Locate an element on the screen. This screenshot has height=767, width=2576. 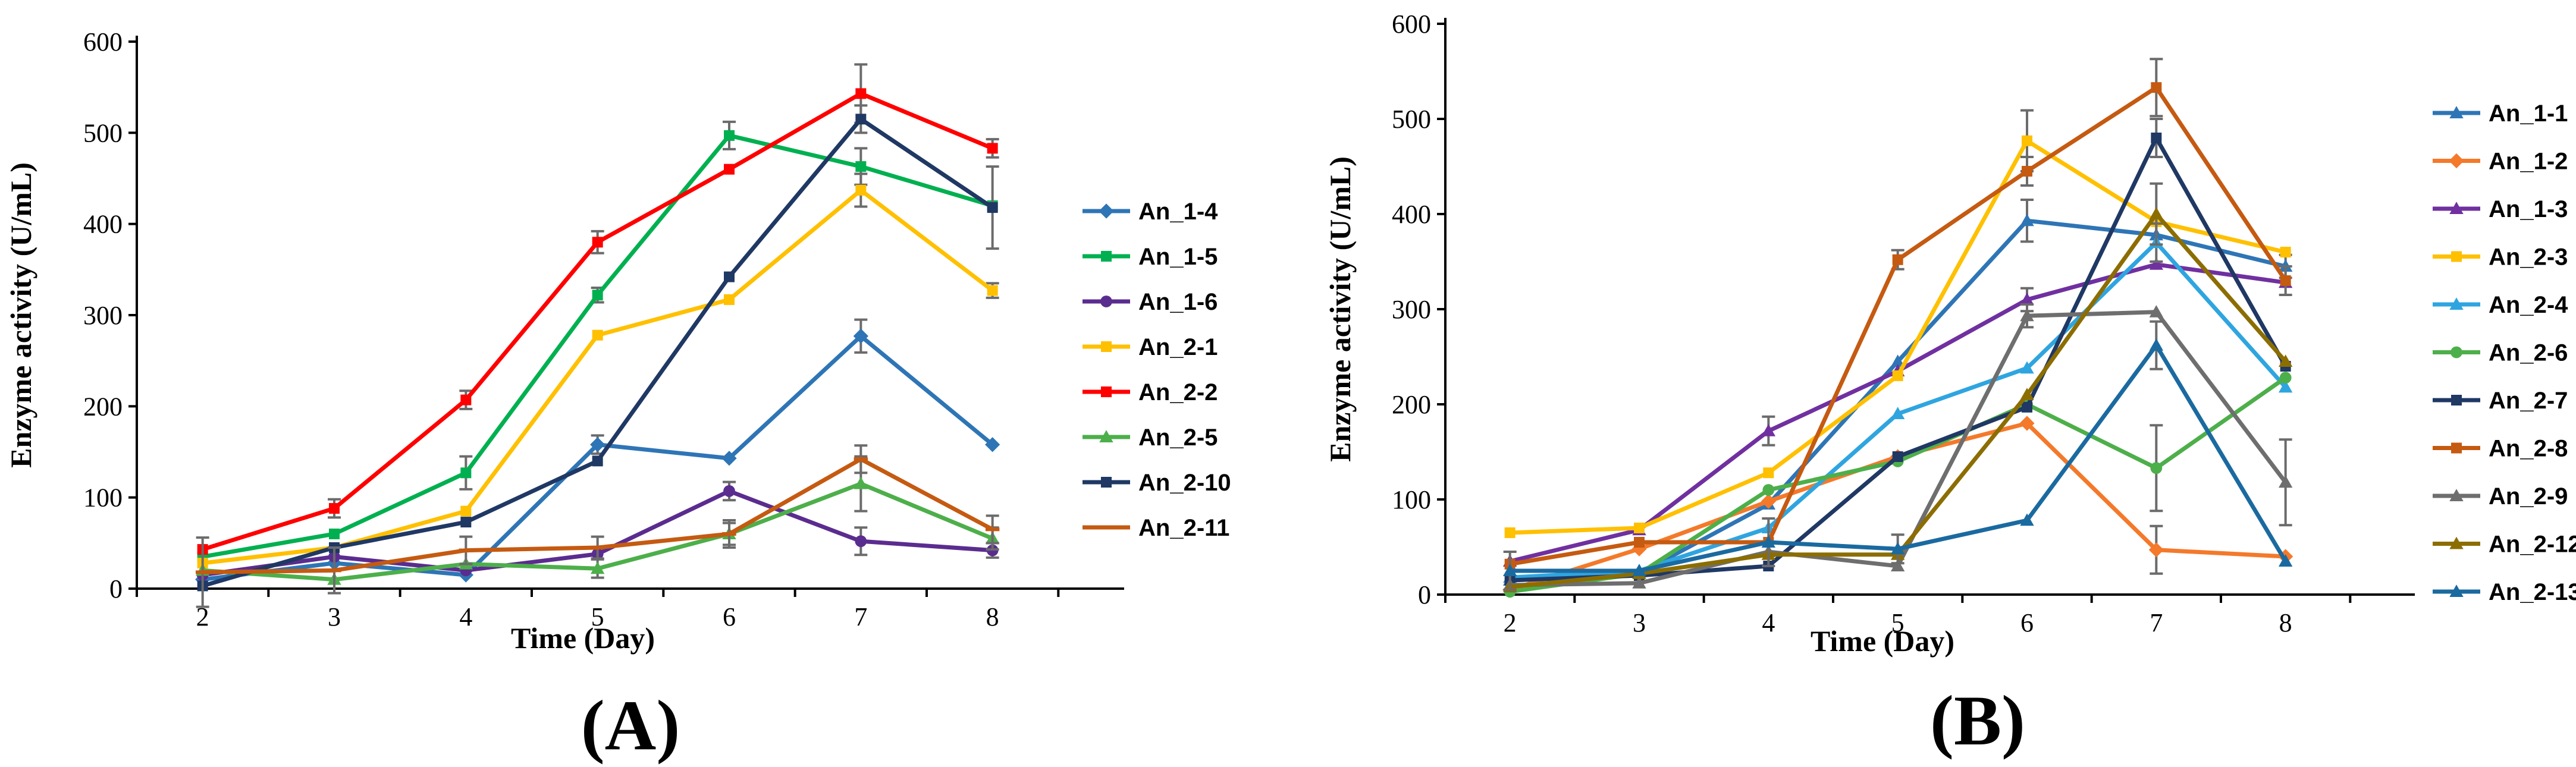
legend-item: An_2-3 is located at coordinates (2500, 257).